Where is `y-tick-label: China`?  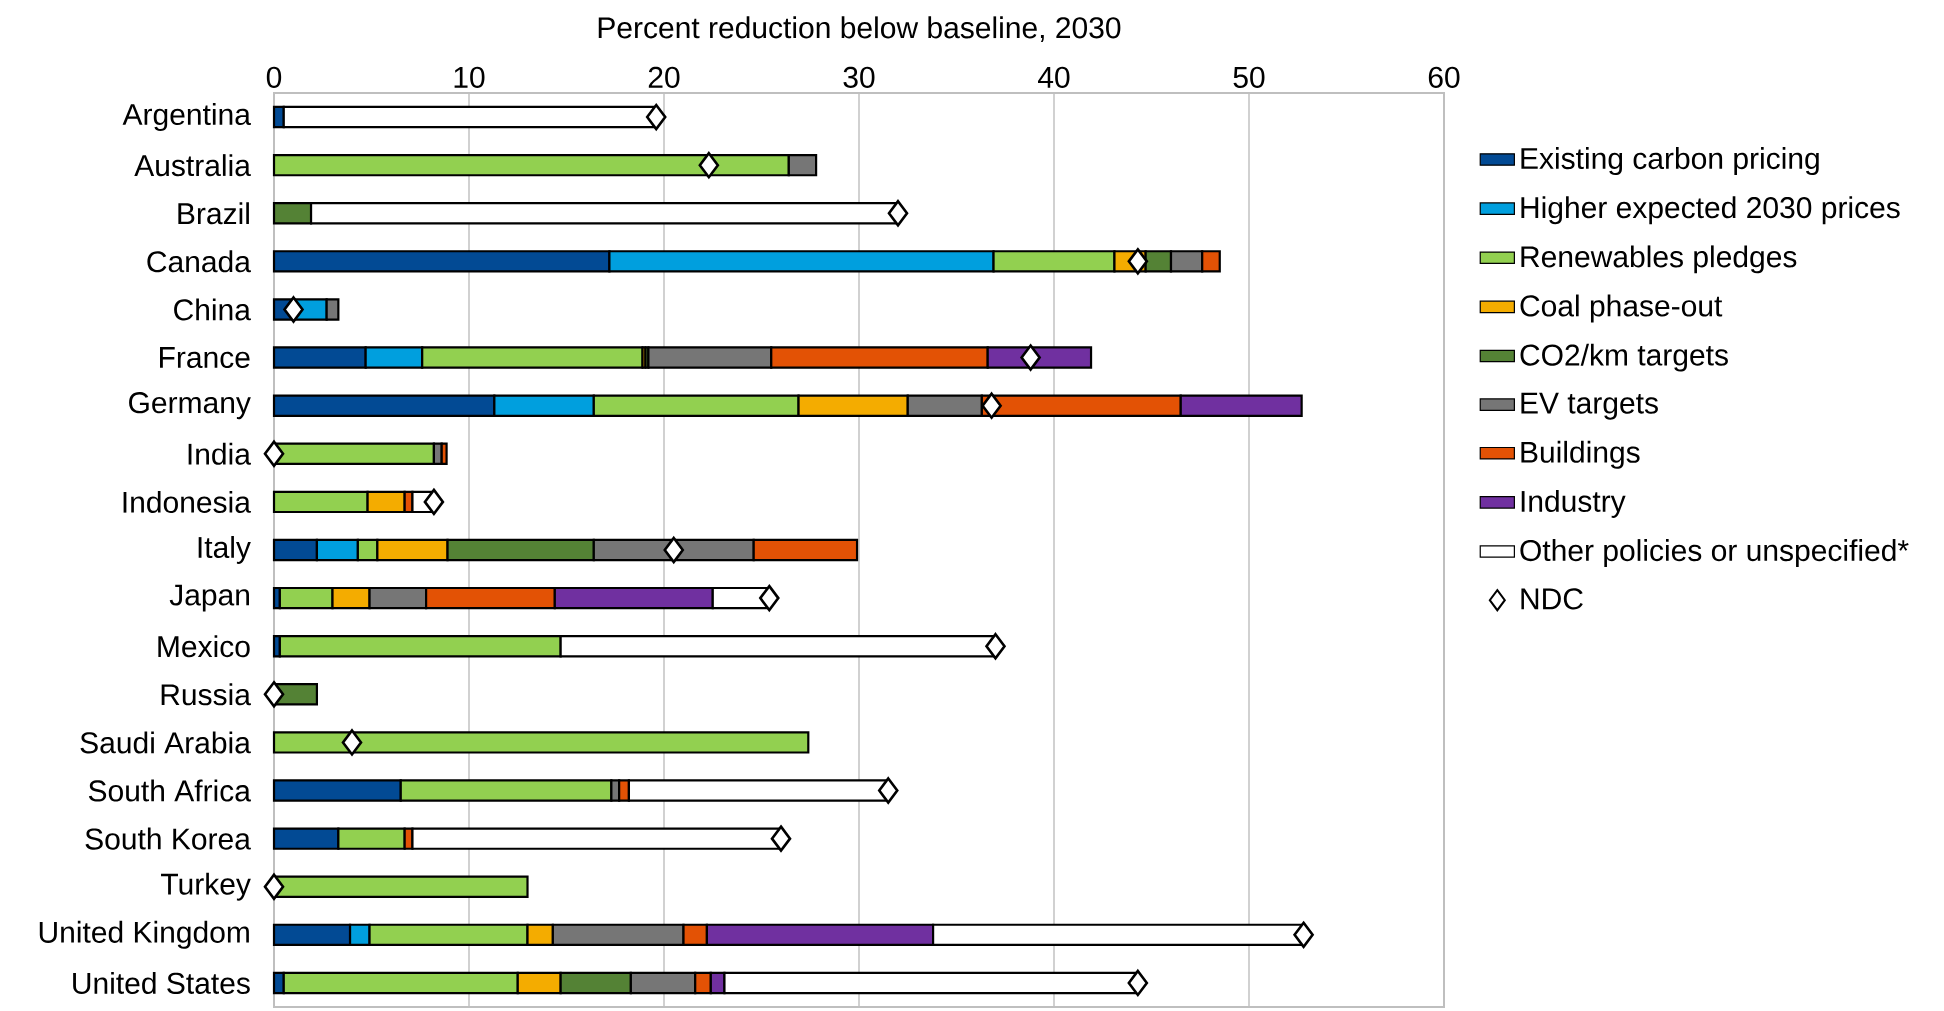 y-tick-label: China is located at coordinates (212, 309).